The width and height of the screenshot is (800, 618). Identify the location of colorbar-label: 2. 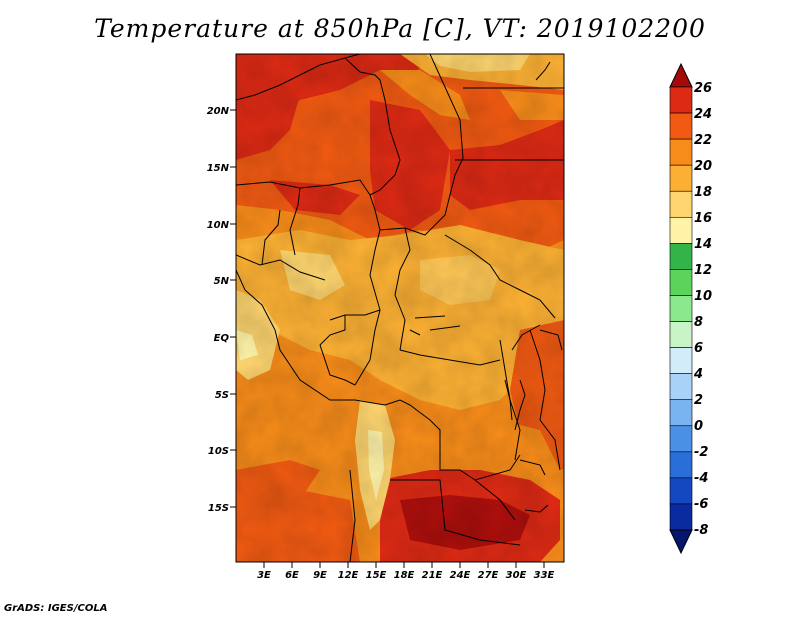
(698, 400).